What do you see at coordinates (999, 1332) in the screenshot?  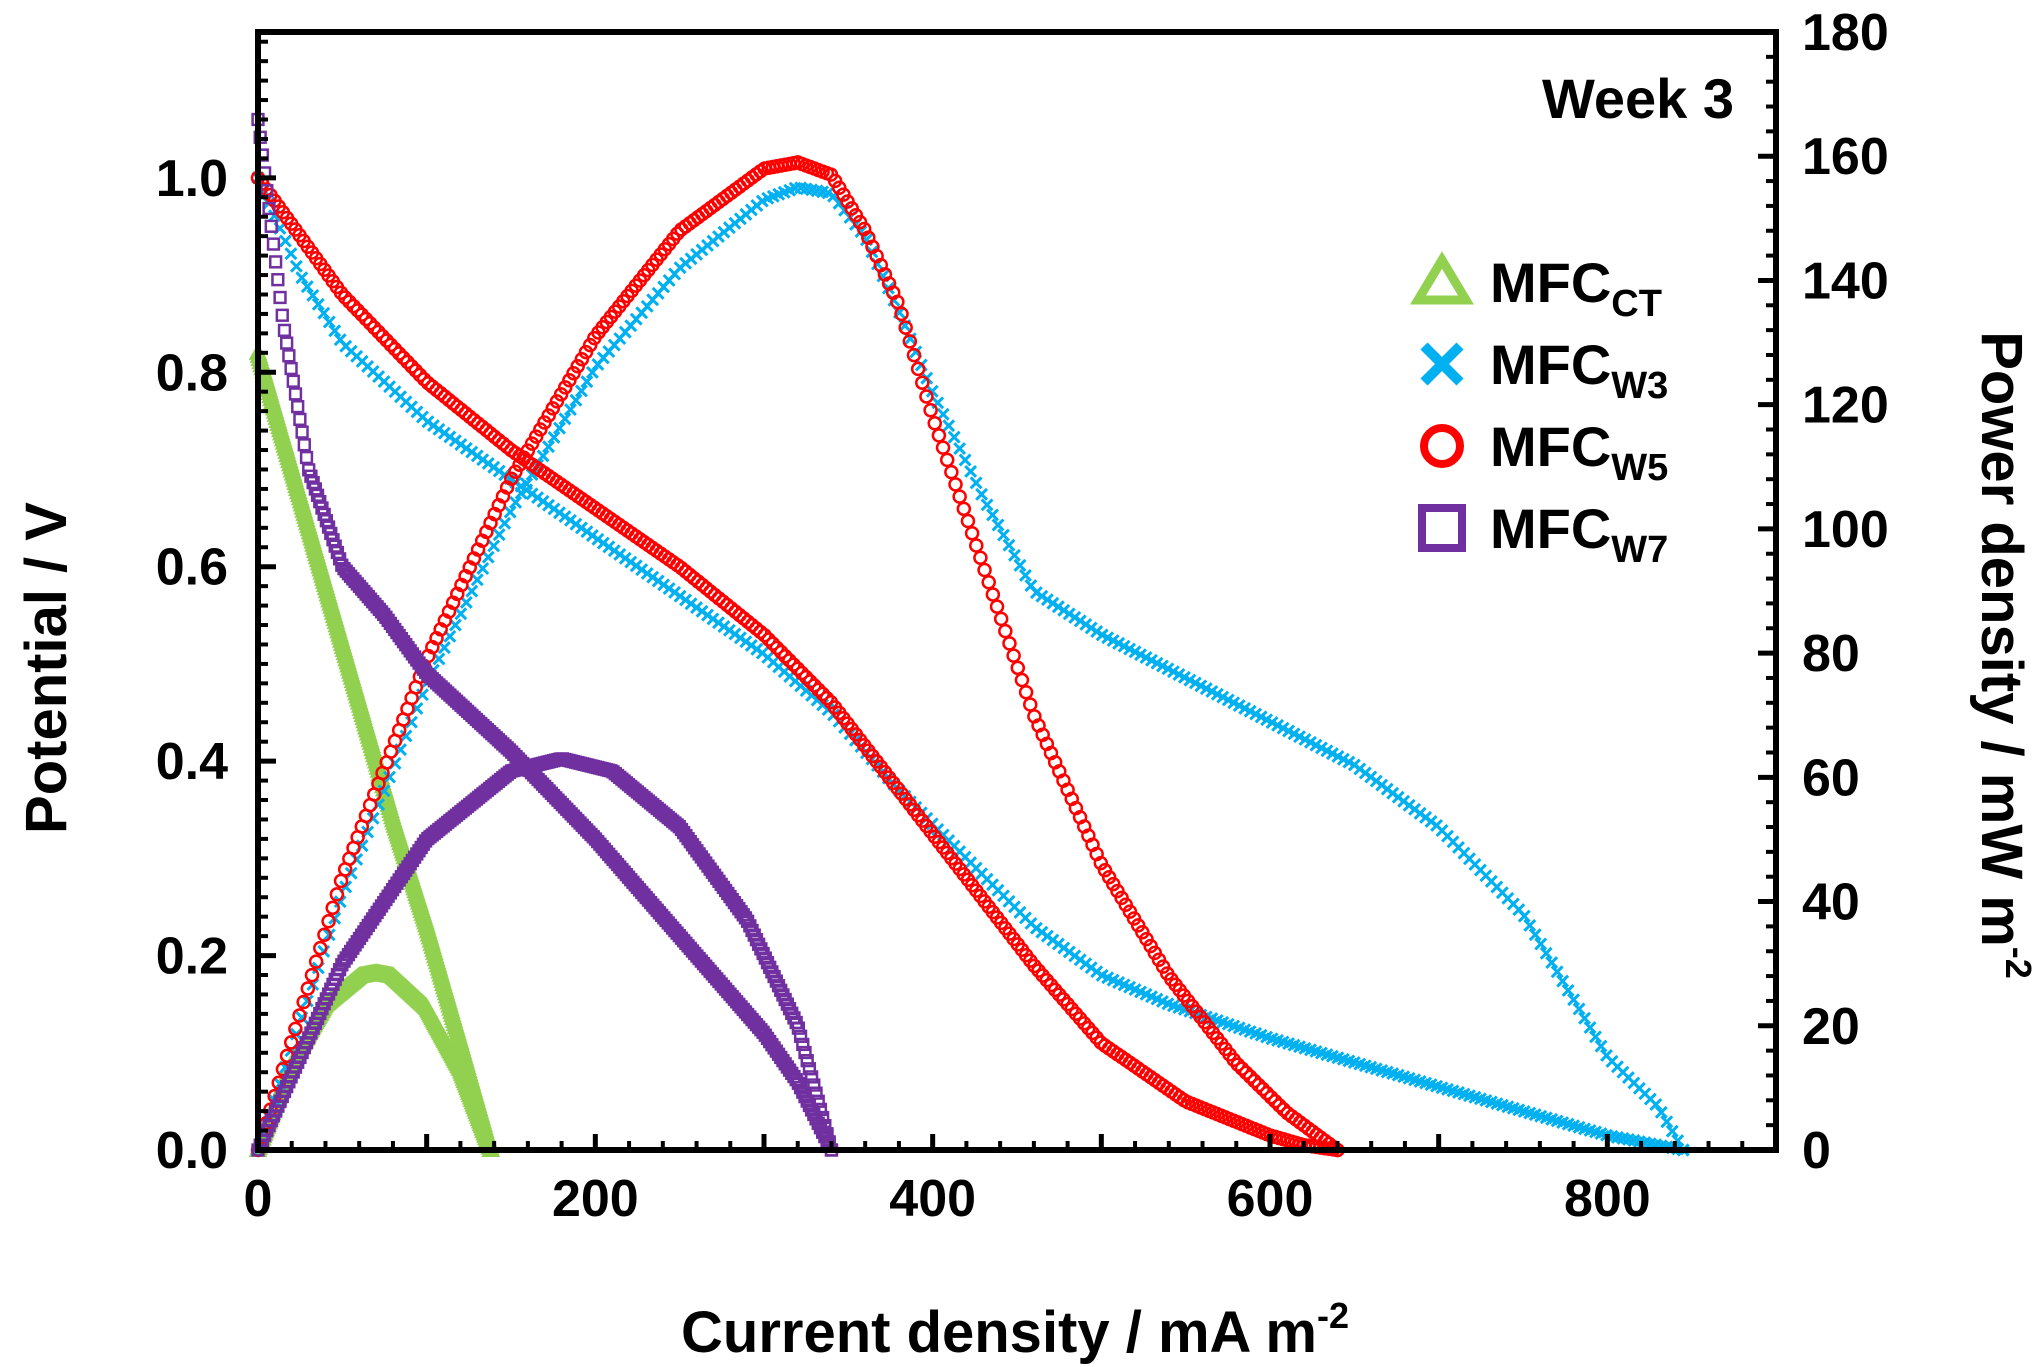 I see `x-axis-title-main: Current density / mA m` at bounding box center [999, 1332].